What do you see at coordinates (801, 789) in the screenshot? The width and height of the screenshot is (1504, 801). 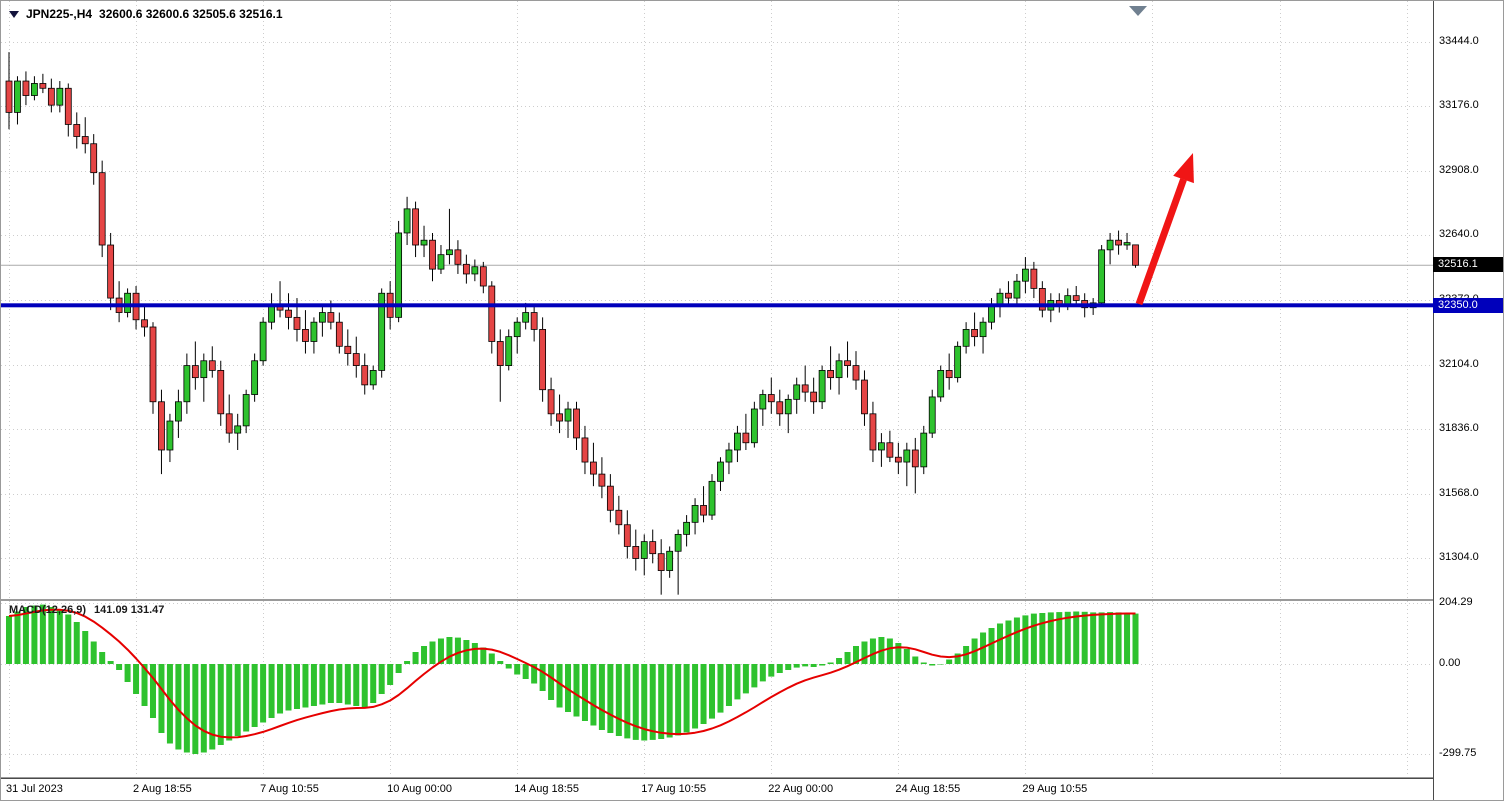 I see `time-axis-label: 22 Aug 00:00` at bounding box center [801, 789].